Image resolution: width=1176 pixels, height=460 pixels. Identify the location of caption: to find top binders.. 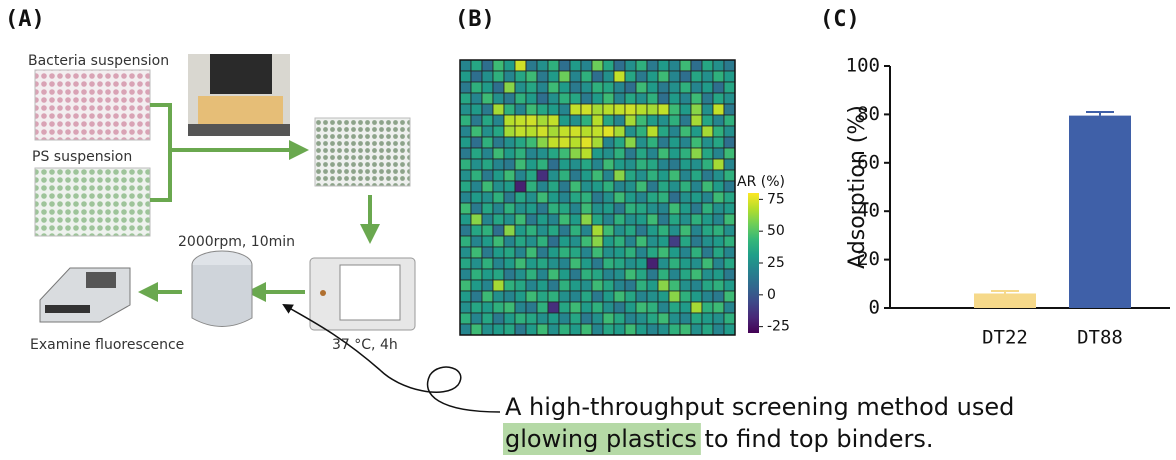
(815, 439).